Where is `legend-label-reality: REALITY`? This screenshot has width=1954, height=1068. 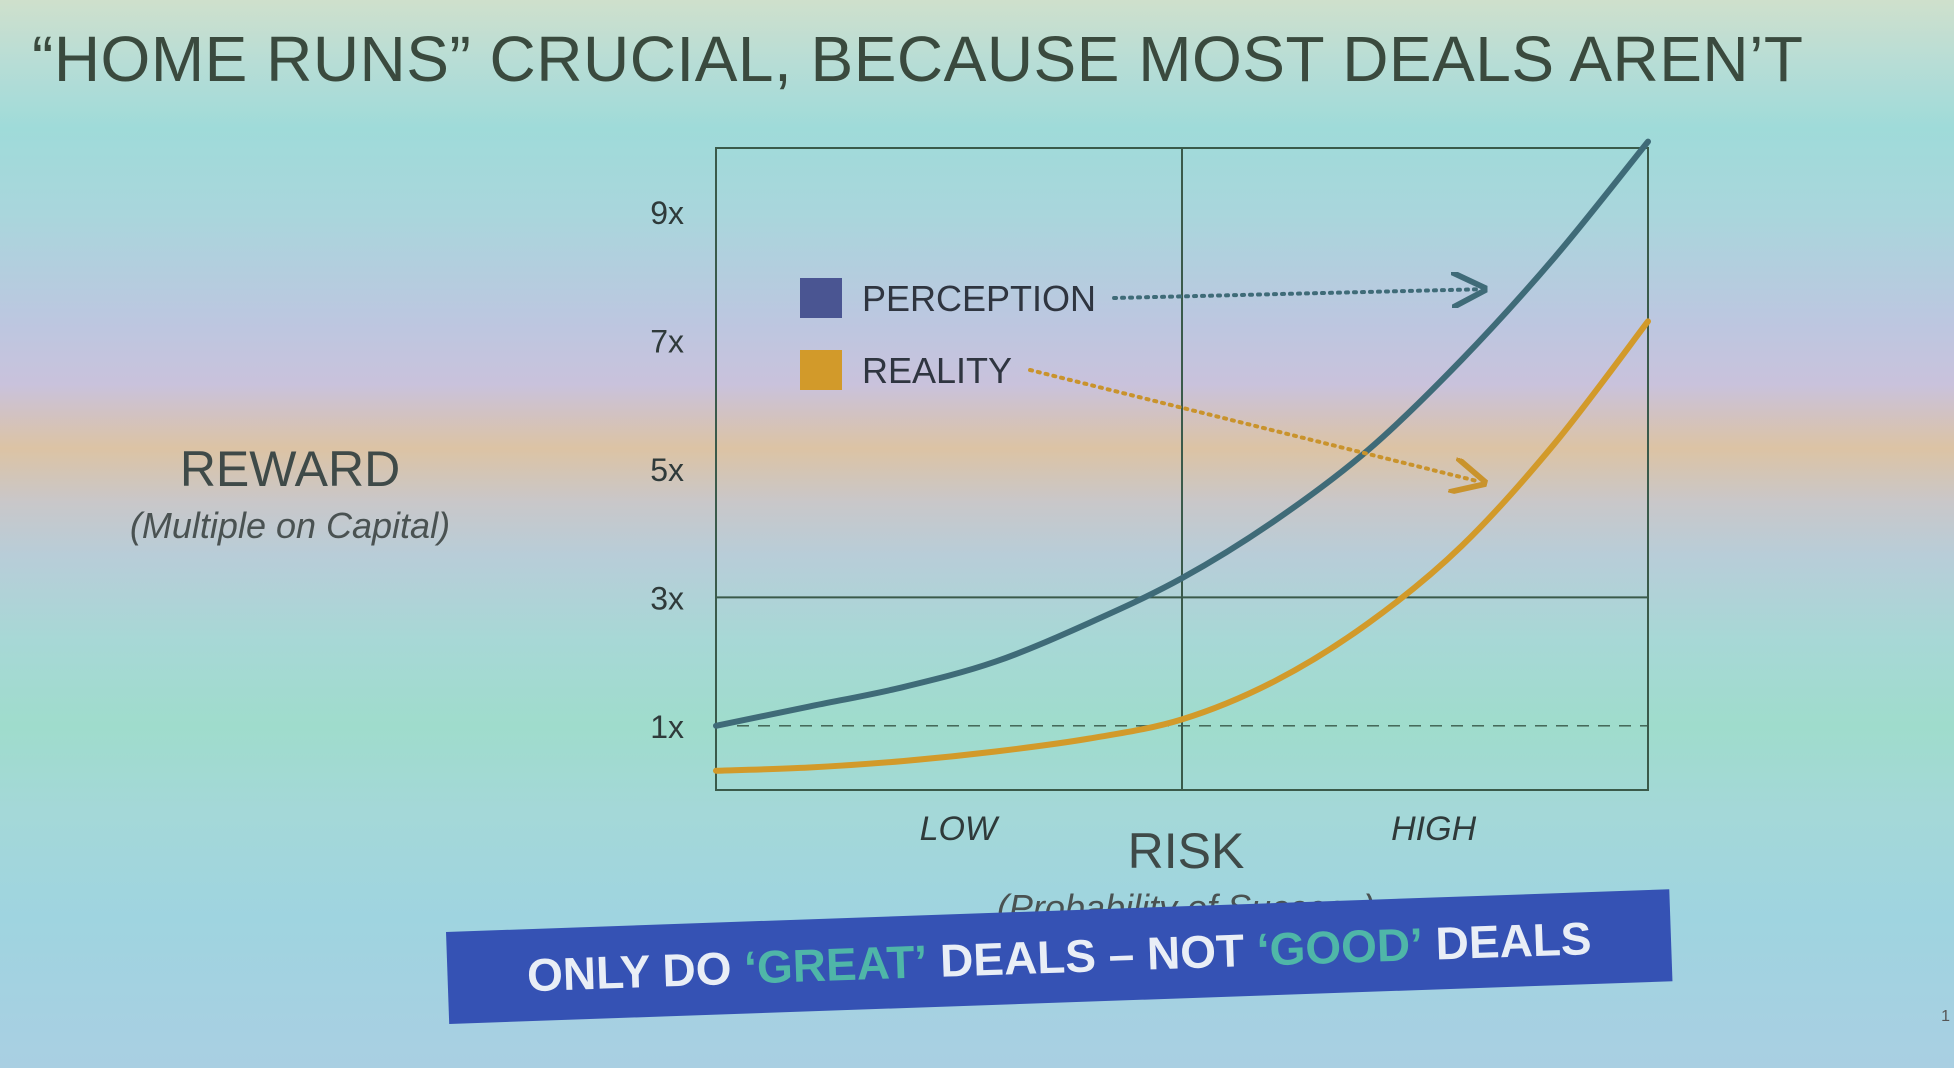
legend-label-reality: REALITY is located at coordinates (937, 370).